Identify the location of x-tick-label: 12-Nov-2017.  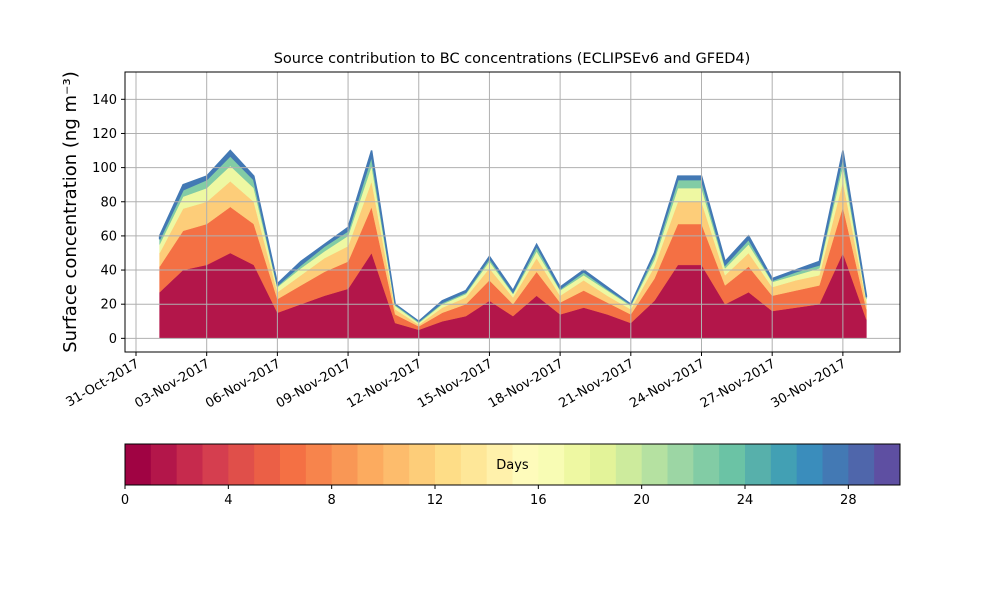
(384, 383).